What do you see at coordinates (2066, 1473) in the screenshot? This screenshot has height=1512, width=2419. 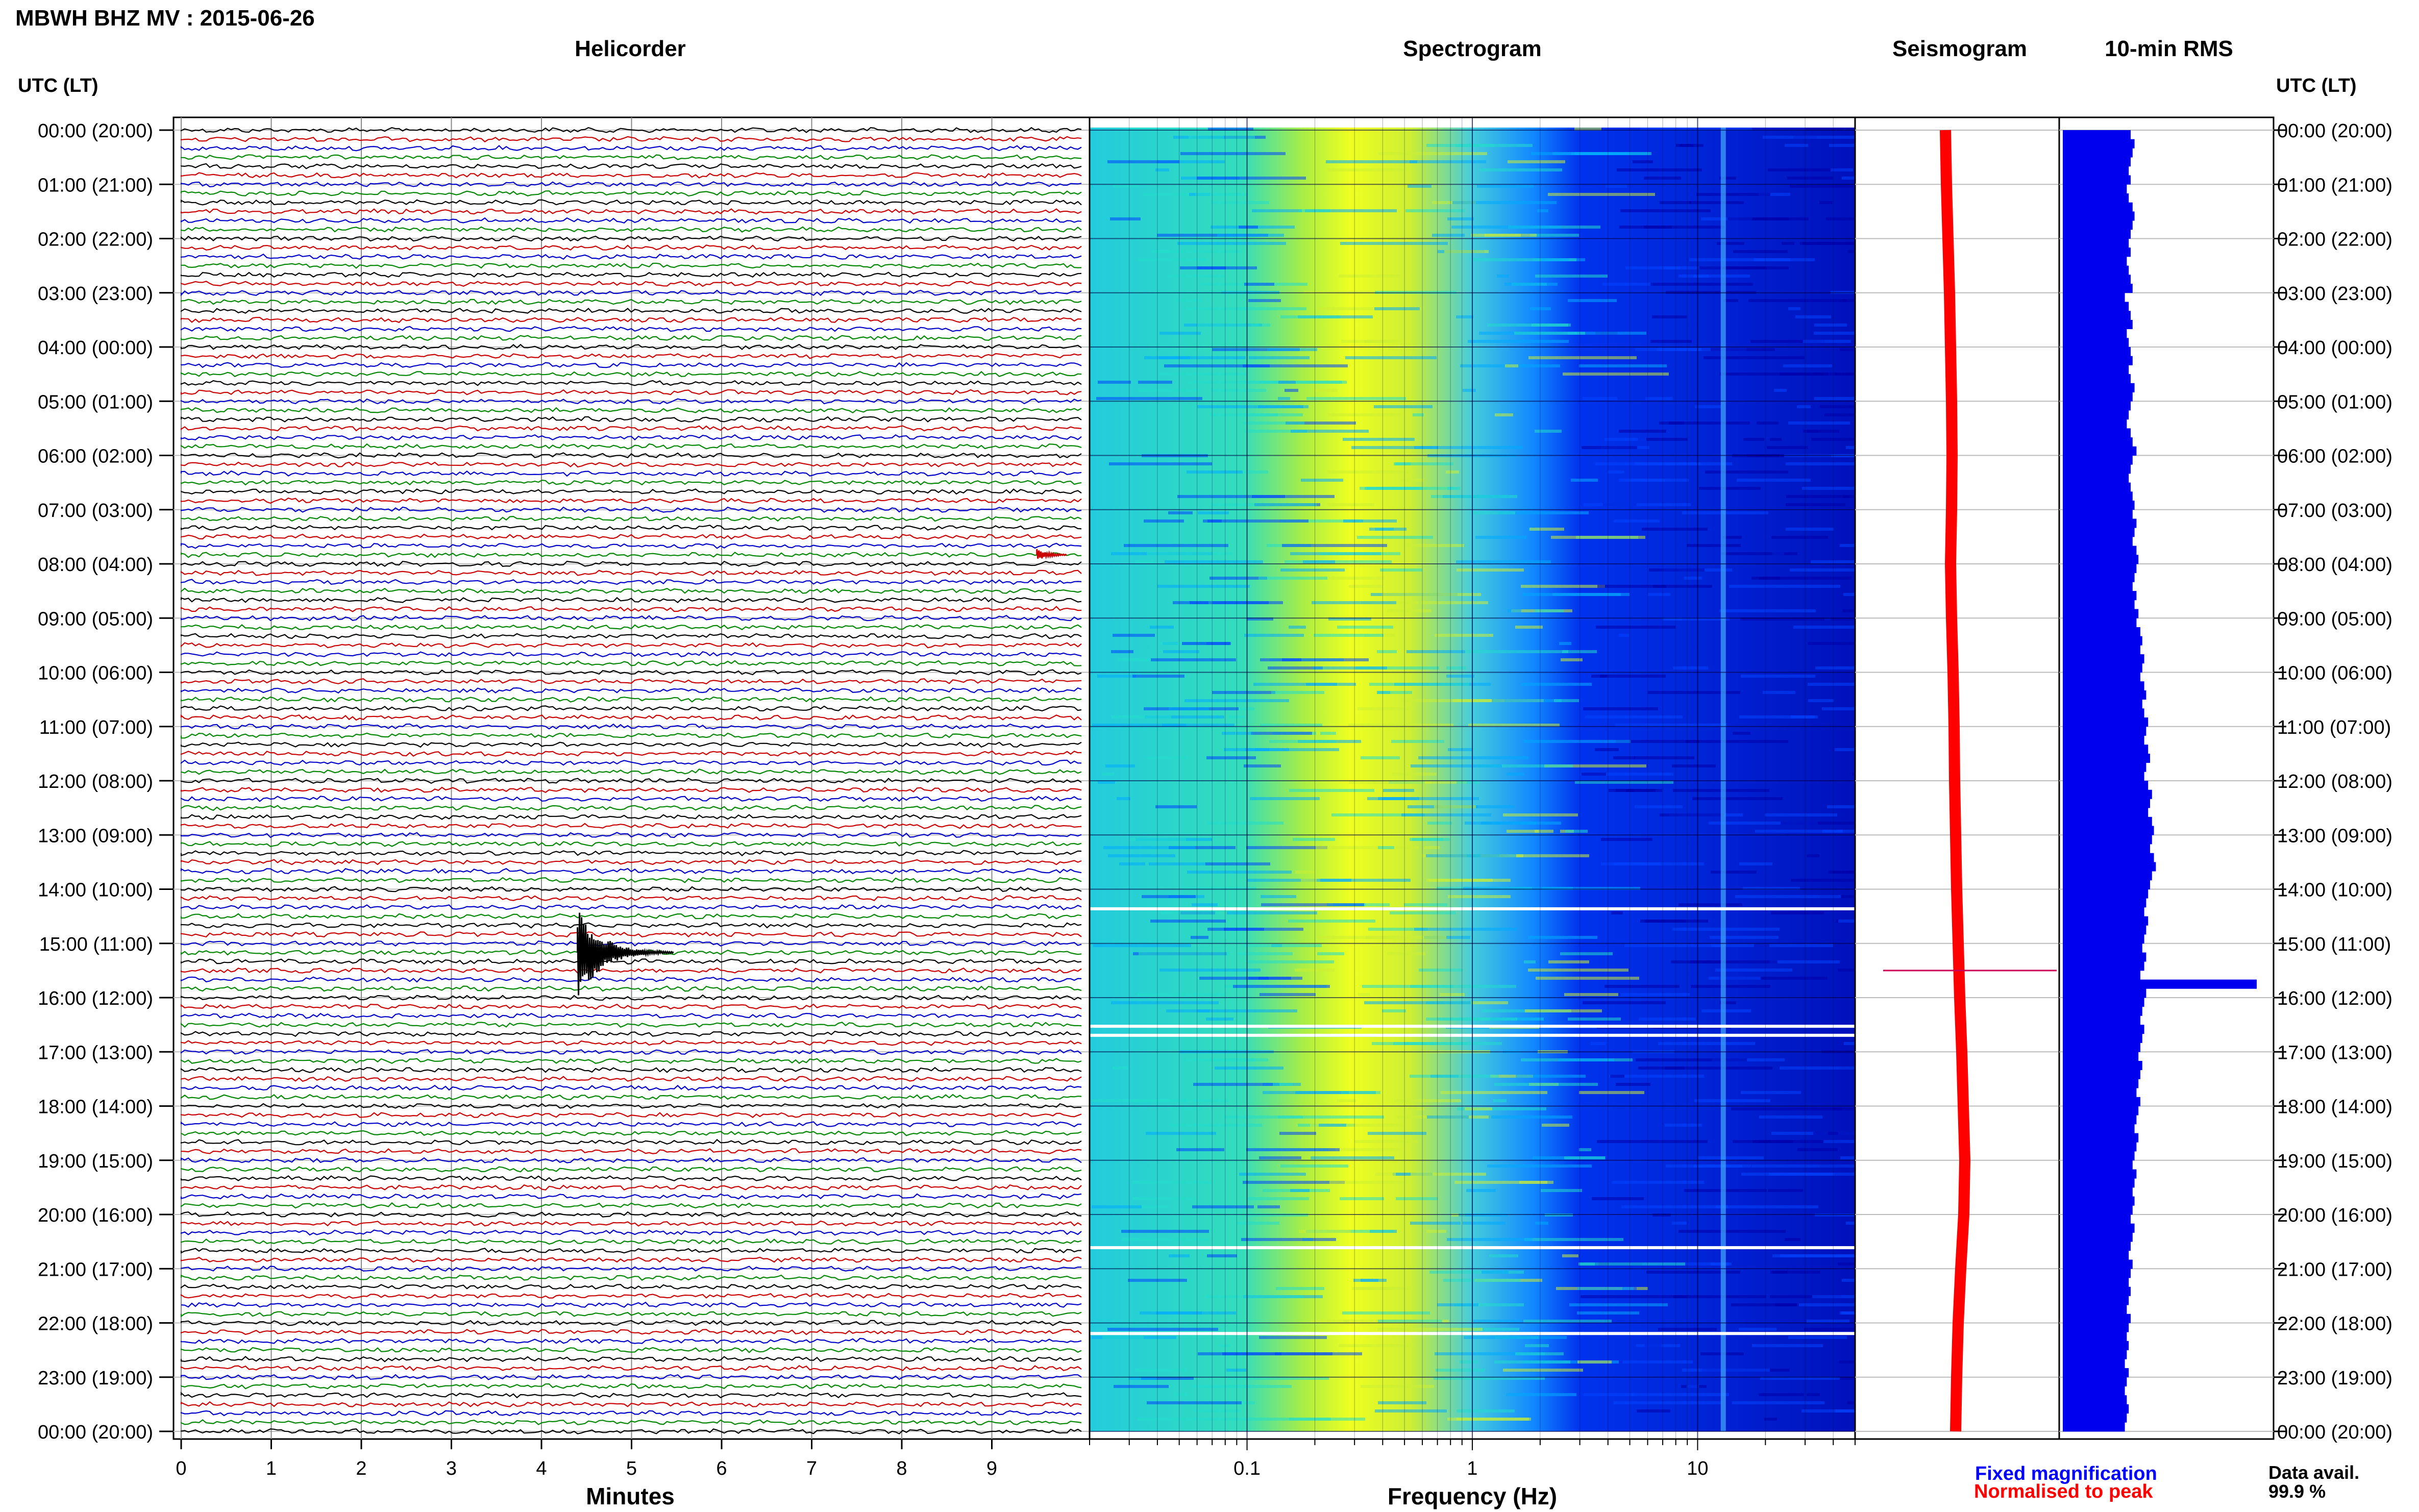 I see `legend-fixed: Fixed magnification` at bounding box center [2066, 1473].